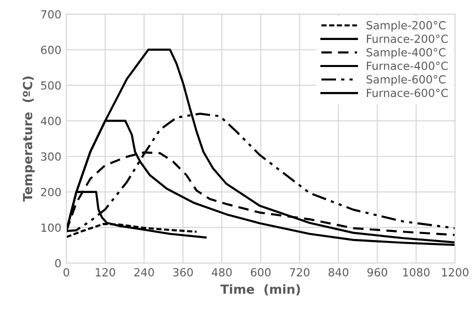 This screenshot has width=474, height=315. I want to click on x-tick-label: 1080, so click(416, 272).